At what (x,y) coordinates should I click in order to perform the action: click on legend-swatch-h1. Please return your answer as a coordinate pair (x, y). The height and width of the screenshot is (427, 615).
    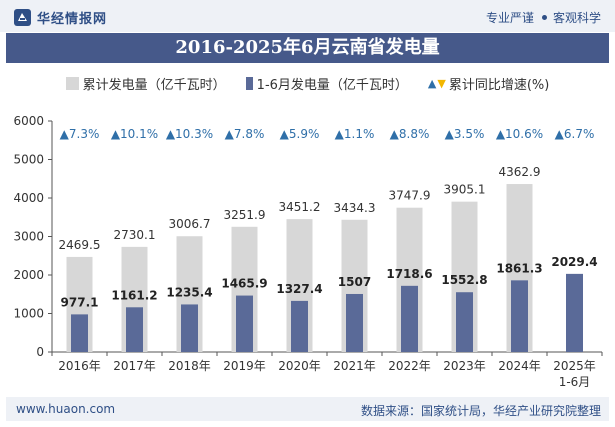
    Looking at the image, I should click on (249, 83).